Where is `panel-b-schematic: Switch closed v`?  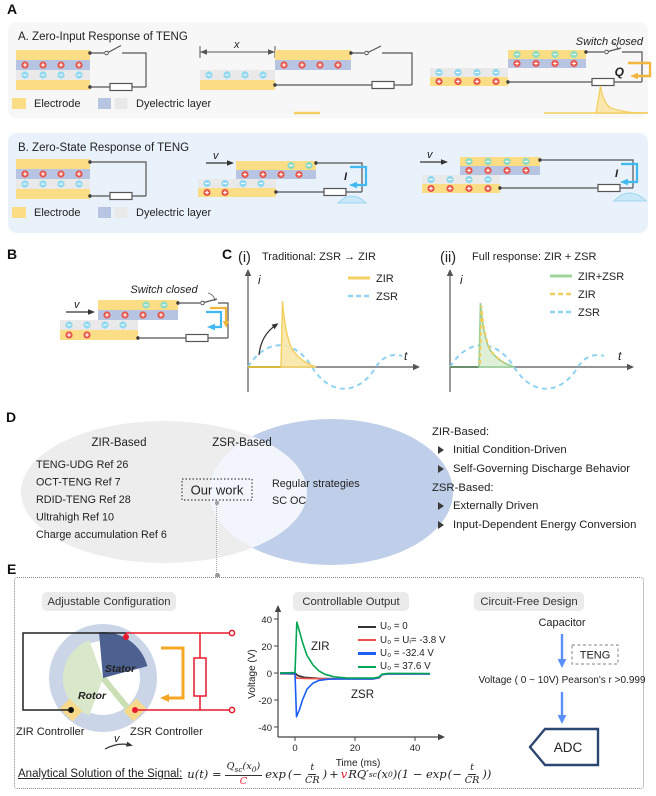 panel-b-schematic: Switch closed v is located at coordinates (145, 313).